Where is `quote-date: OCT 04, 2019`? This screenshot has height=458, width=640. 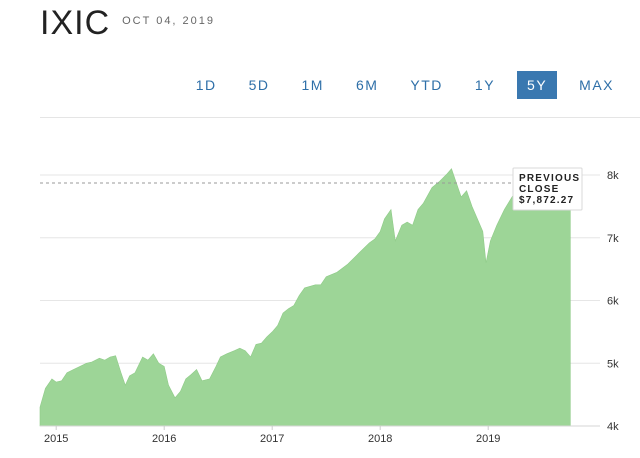
quote-date: OCT 04, 2019 is located at coordinates (169, 21).